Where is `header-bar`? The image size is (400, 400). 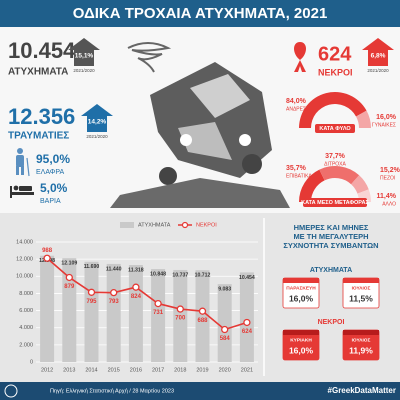 header-bar is located at coordinates (200, 13).